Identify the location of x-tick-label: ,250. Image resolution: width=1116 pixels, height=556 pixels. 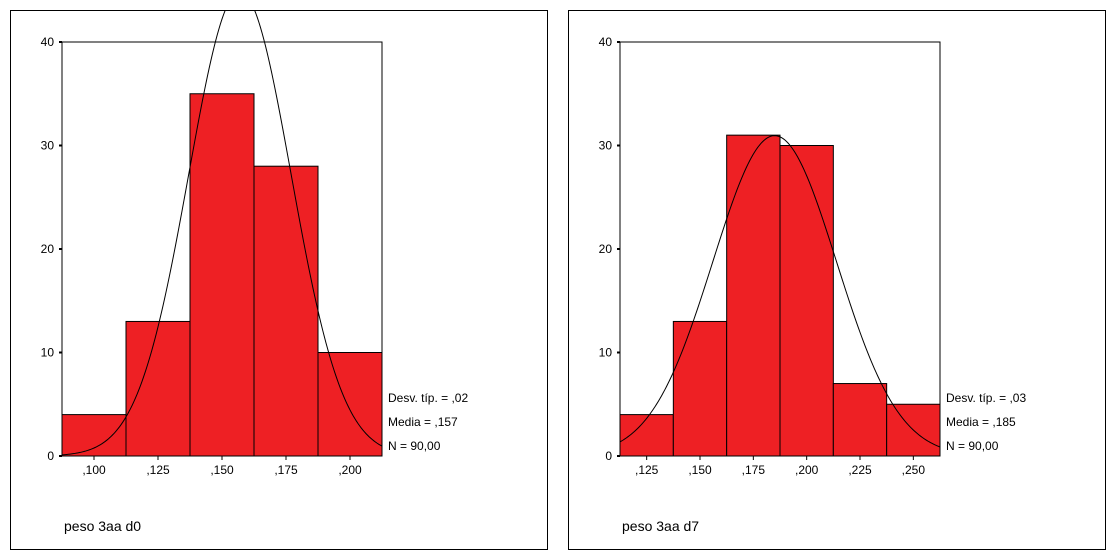
(914, 470).